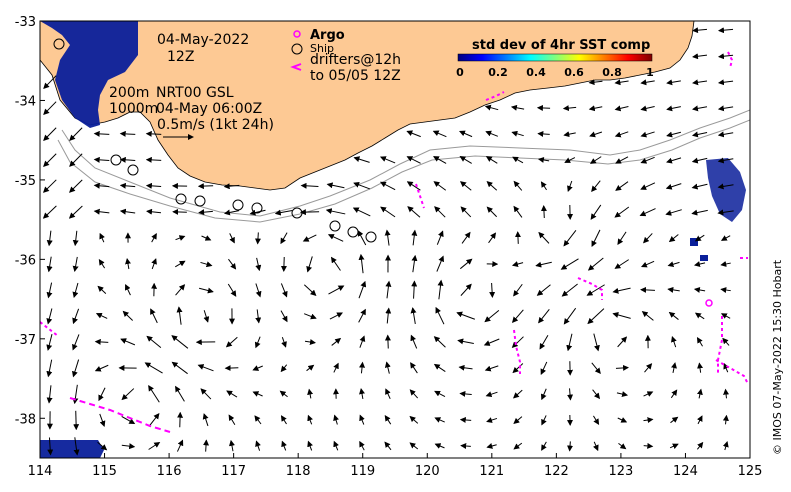 Image resolution: width=791 pixels, height=492 pixels. I want to click on x-tick-label: 116, so click(169, 471).